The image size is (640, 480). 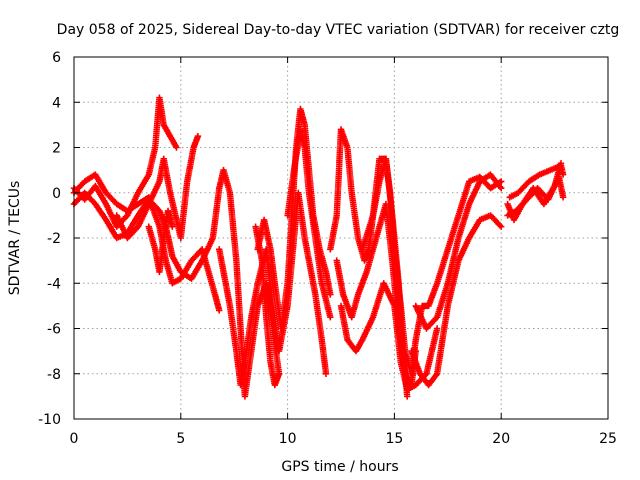 What do you see at coordinates (54, 239) in the screenshot?
I see `y-tick-label-4: -2` at bounding box center [54, 239].